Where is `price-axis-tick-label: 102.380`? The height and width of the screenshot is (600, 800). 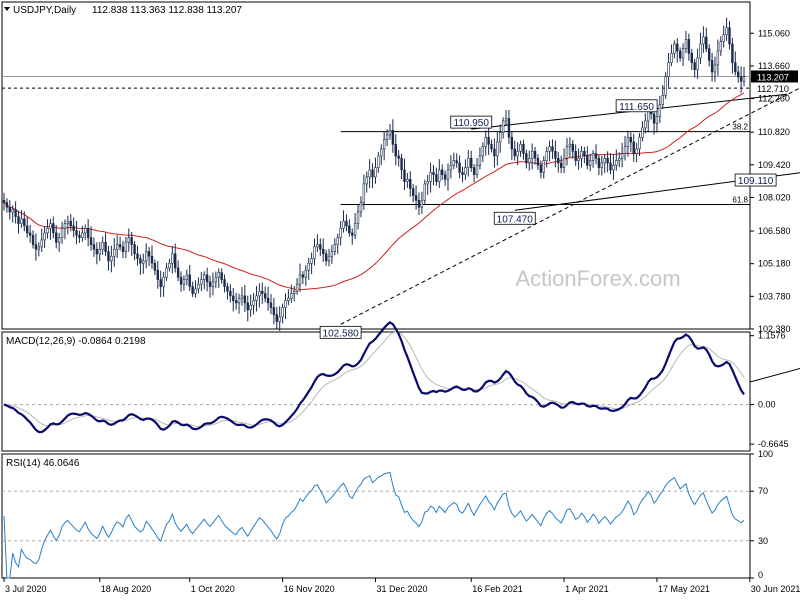 price-axis-tick-label: 102.380 is located at coordinates (774, 329).